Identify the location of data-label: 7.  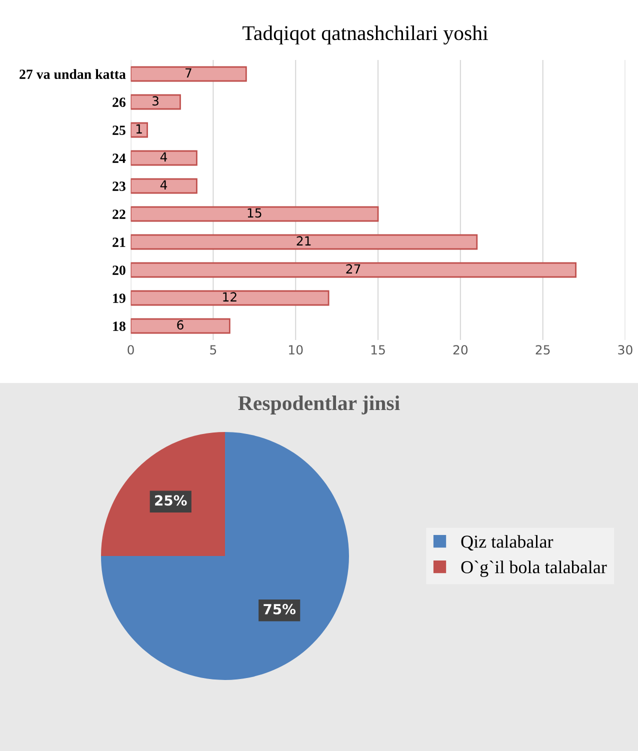
(189, 73).